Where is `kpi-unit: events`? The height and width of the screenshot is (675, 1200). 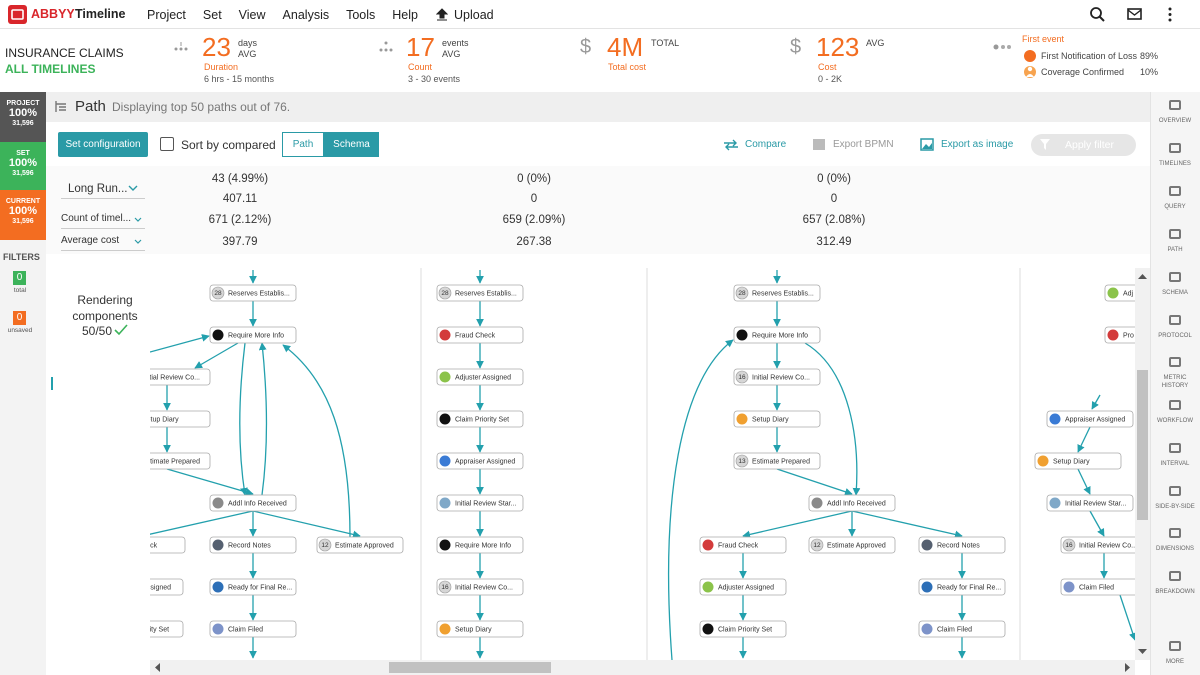
kpi-unit: events is located at coordinates (455, 43).